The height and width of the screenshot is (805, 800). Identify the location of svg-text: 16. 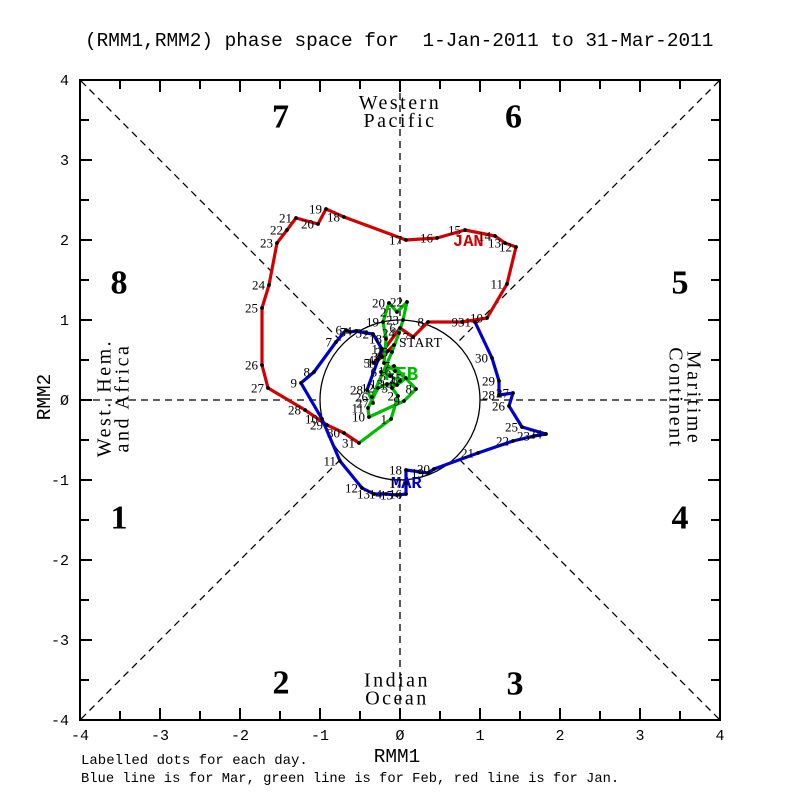
(385, 371).